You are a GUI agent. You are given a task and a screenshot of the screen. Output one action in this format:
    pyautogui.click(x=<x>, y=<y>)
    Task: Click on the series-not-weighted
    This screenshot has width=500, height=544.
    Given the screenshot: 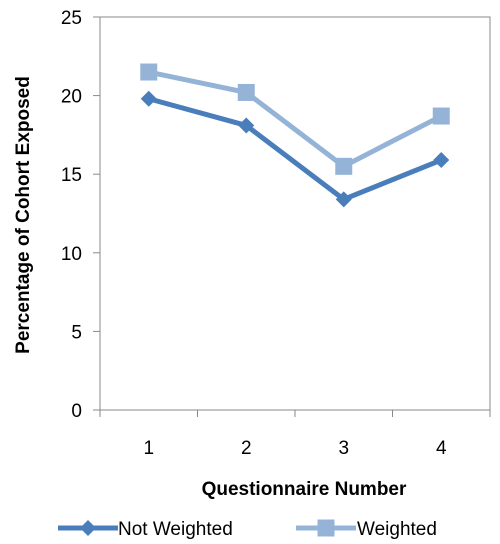 What is the action you would take?
    pyautogui.click(x=295, y=149)
    